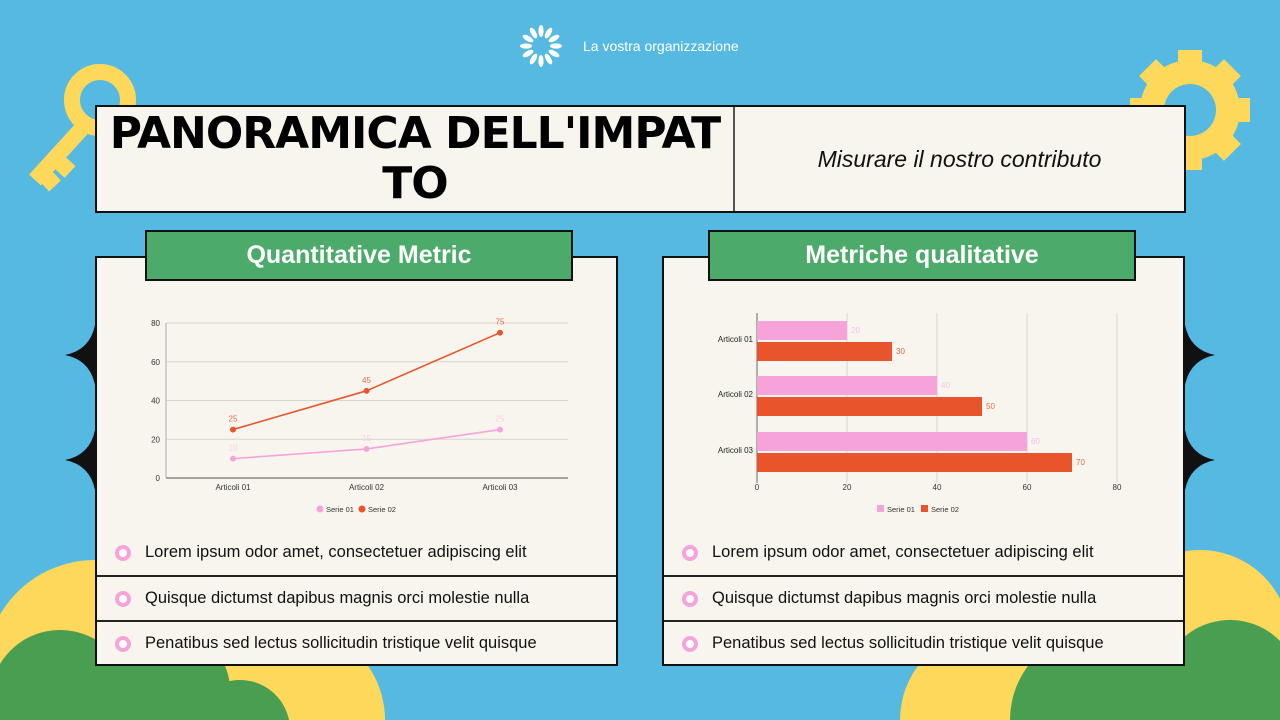 This screenshot has width=1280, height=720. I want to click on data-label: 40, so click(945, 385).